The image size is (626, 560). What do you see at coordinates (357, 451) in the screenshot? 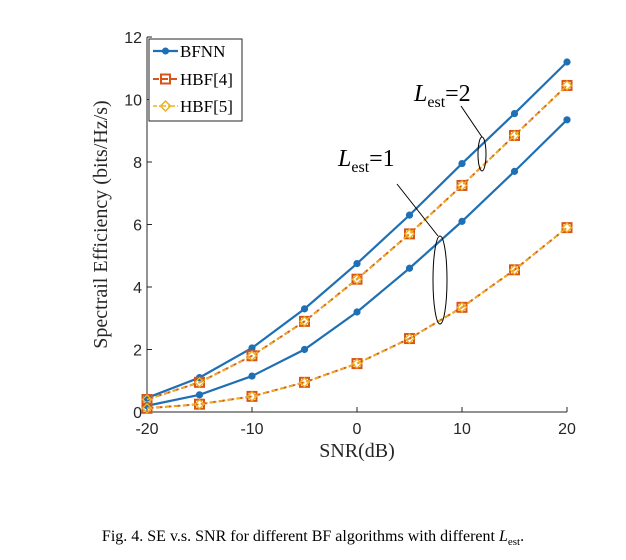
I see `x-axis-label: SNR(dB)` at bounding box center [357, 451].